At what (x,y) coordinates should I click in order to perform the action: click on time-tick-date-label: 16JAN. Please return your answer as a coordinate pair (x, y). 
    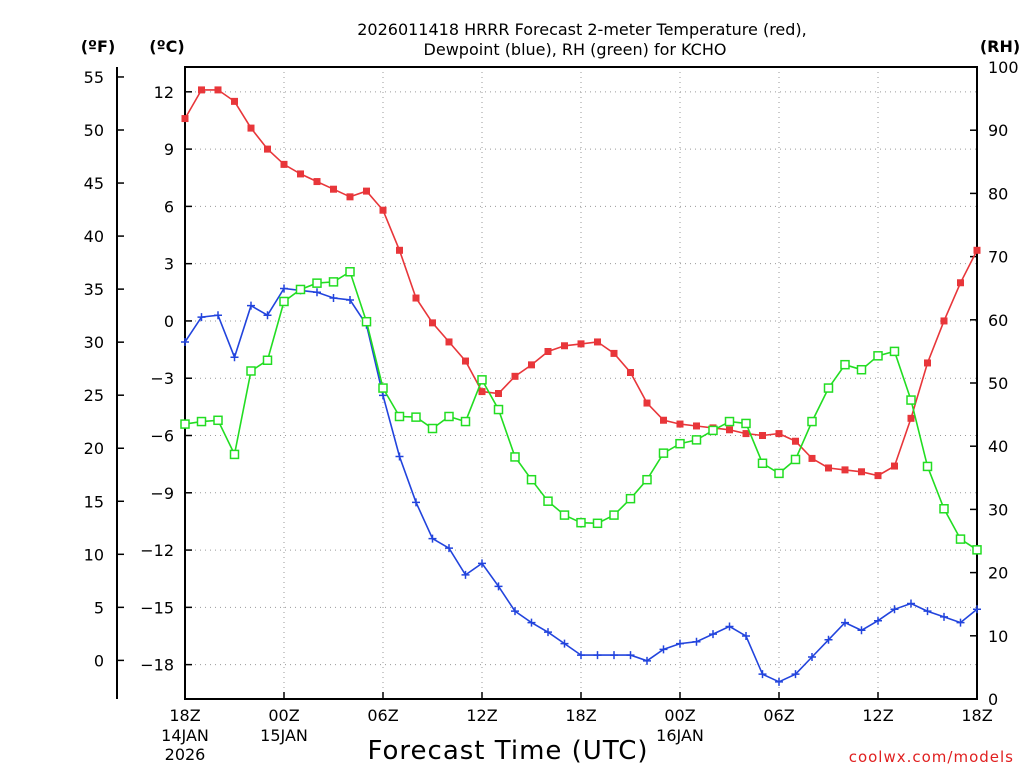
    Looking at the image, I should click on (680, 735).